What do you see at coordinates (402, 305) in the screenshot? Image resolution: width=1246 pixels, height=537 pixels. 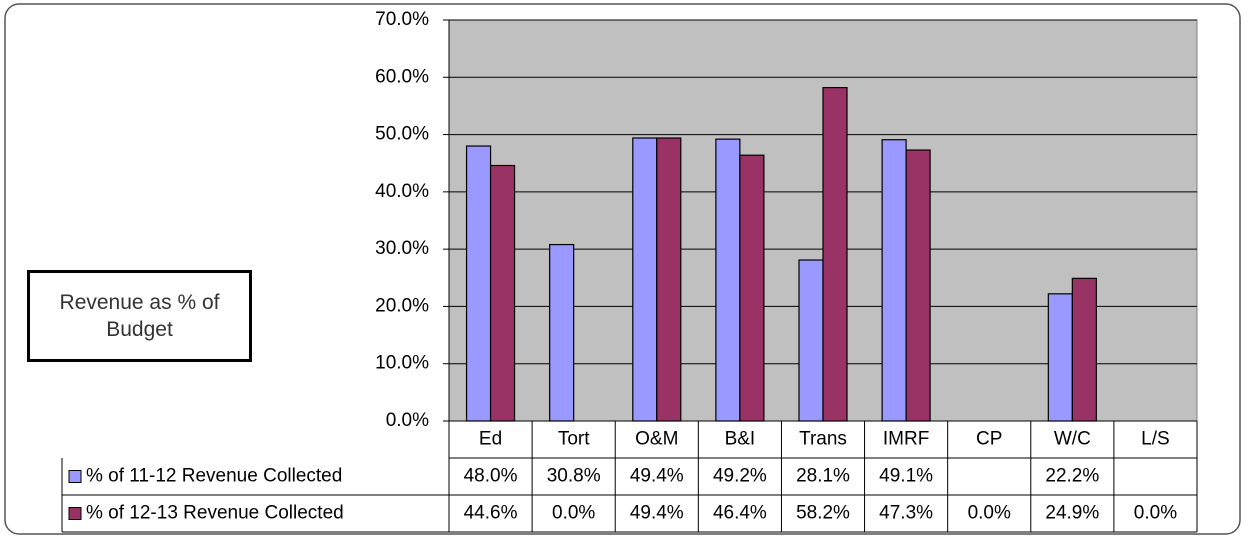 I see `y-tick-label: 20.0%` at bounding box center [402, 305].